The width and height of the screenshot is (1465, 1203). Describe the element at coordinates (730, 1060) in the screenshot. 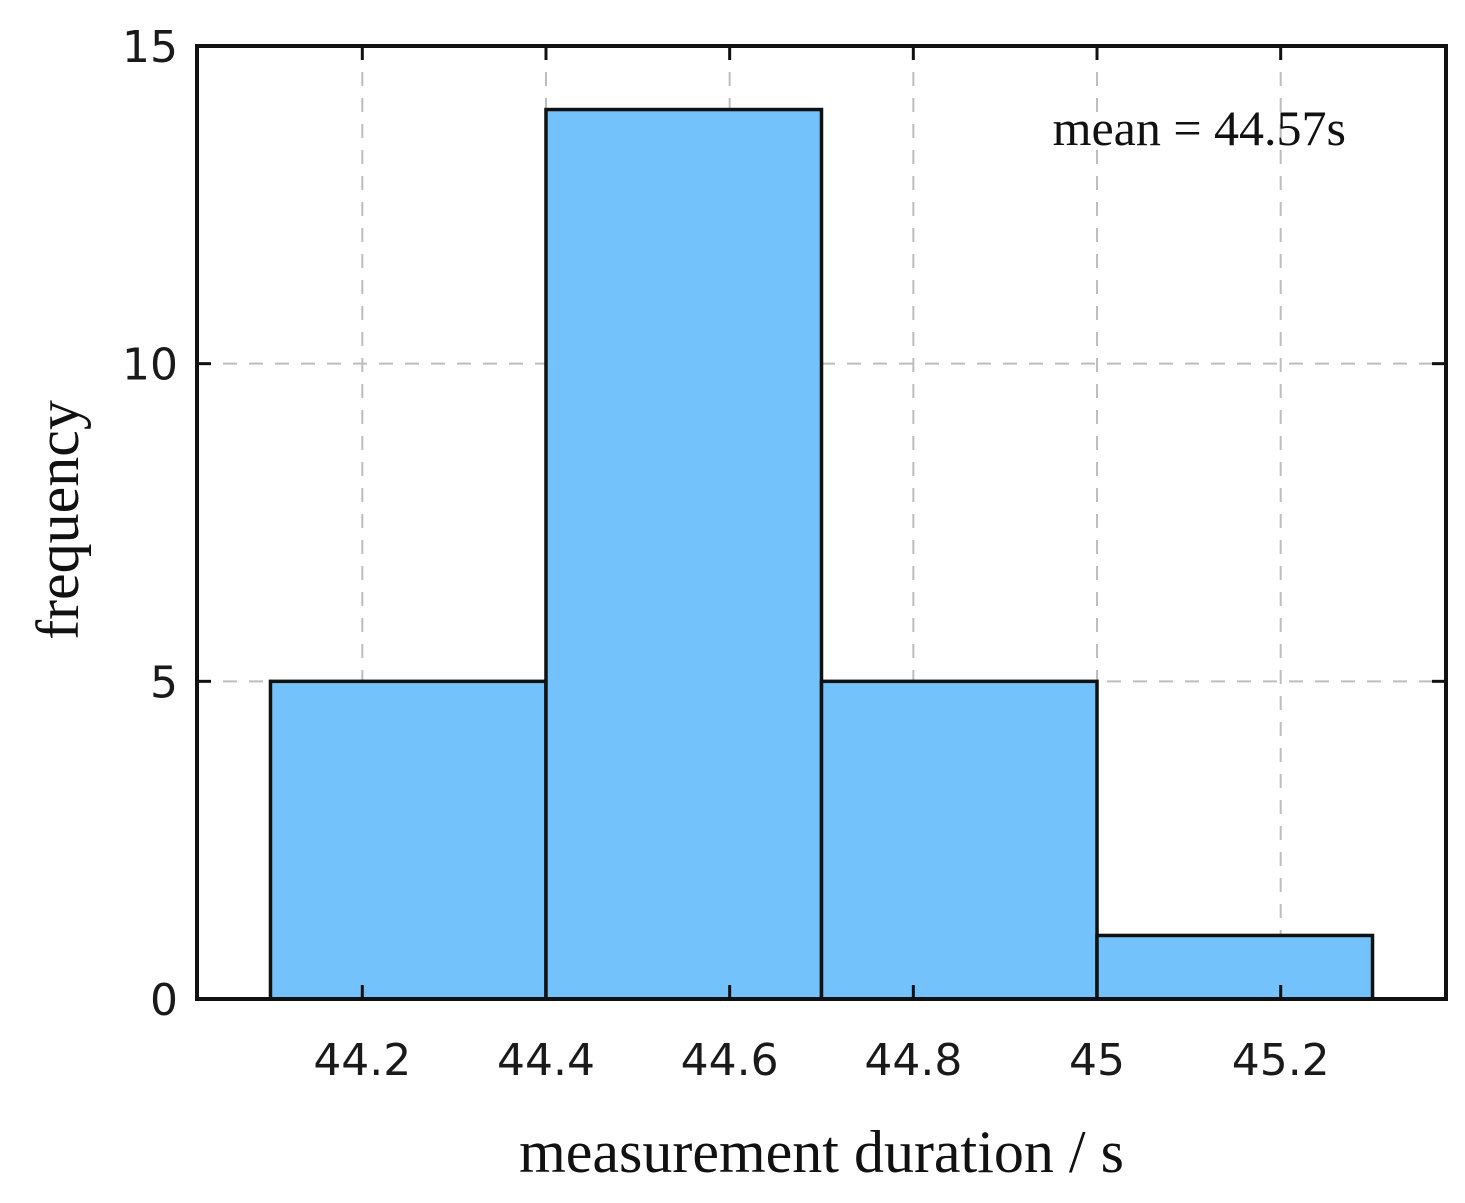

I see `x-tick-label-44.6: 44.6` at that location.